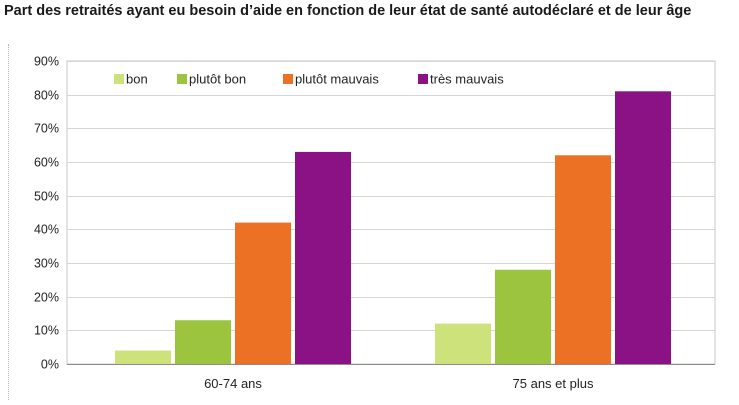  I want to click on y-tick-label: 70%, so click(46, 129).